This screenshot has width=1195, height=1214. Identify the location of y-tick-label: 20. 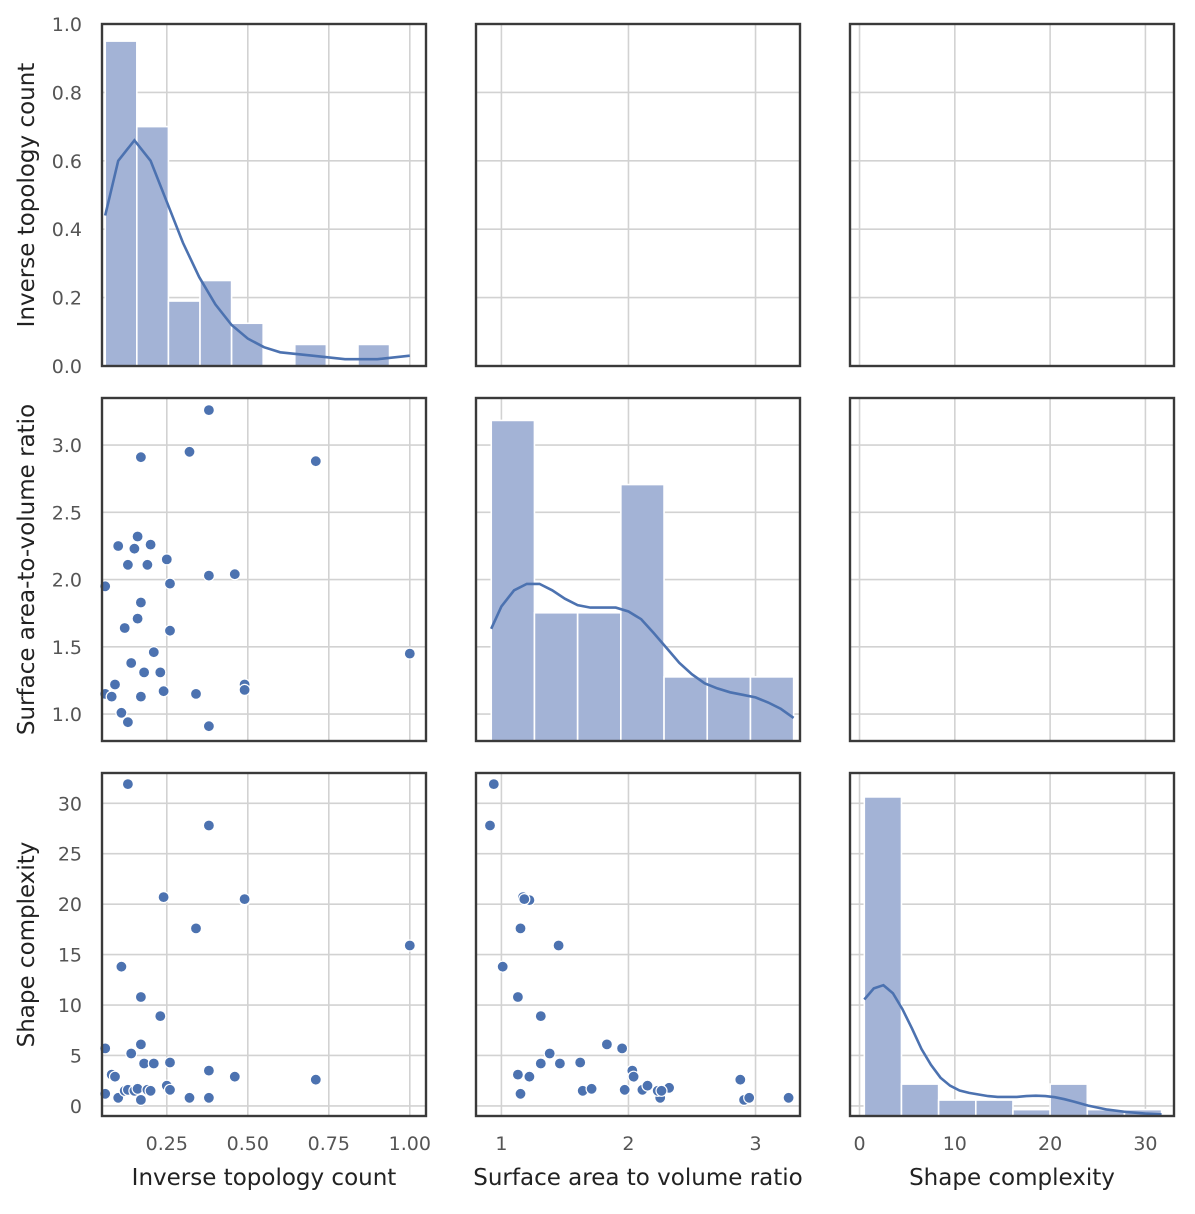
(70, 905).